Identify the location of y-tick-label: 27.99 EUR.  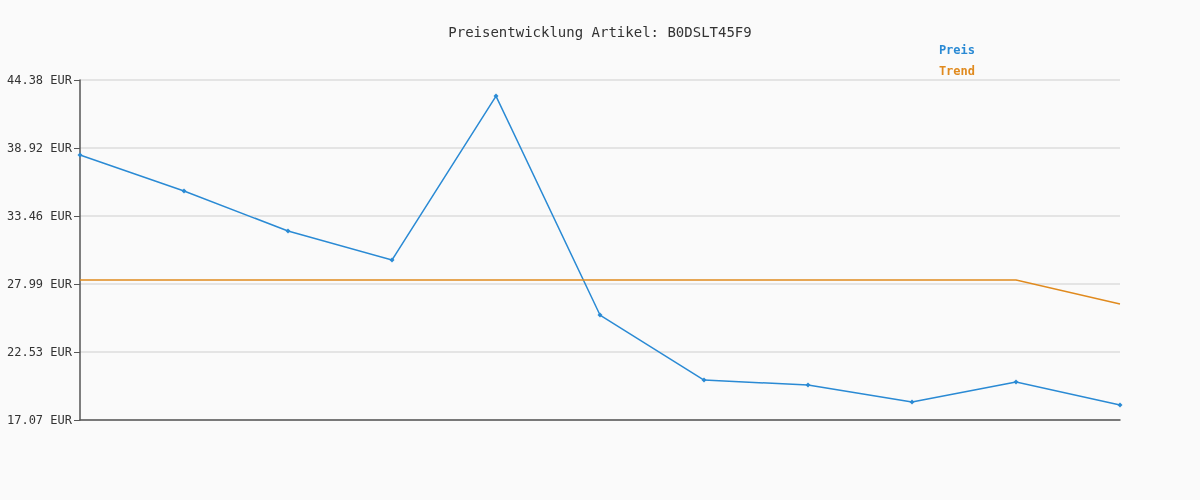
(39, 284).